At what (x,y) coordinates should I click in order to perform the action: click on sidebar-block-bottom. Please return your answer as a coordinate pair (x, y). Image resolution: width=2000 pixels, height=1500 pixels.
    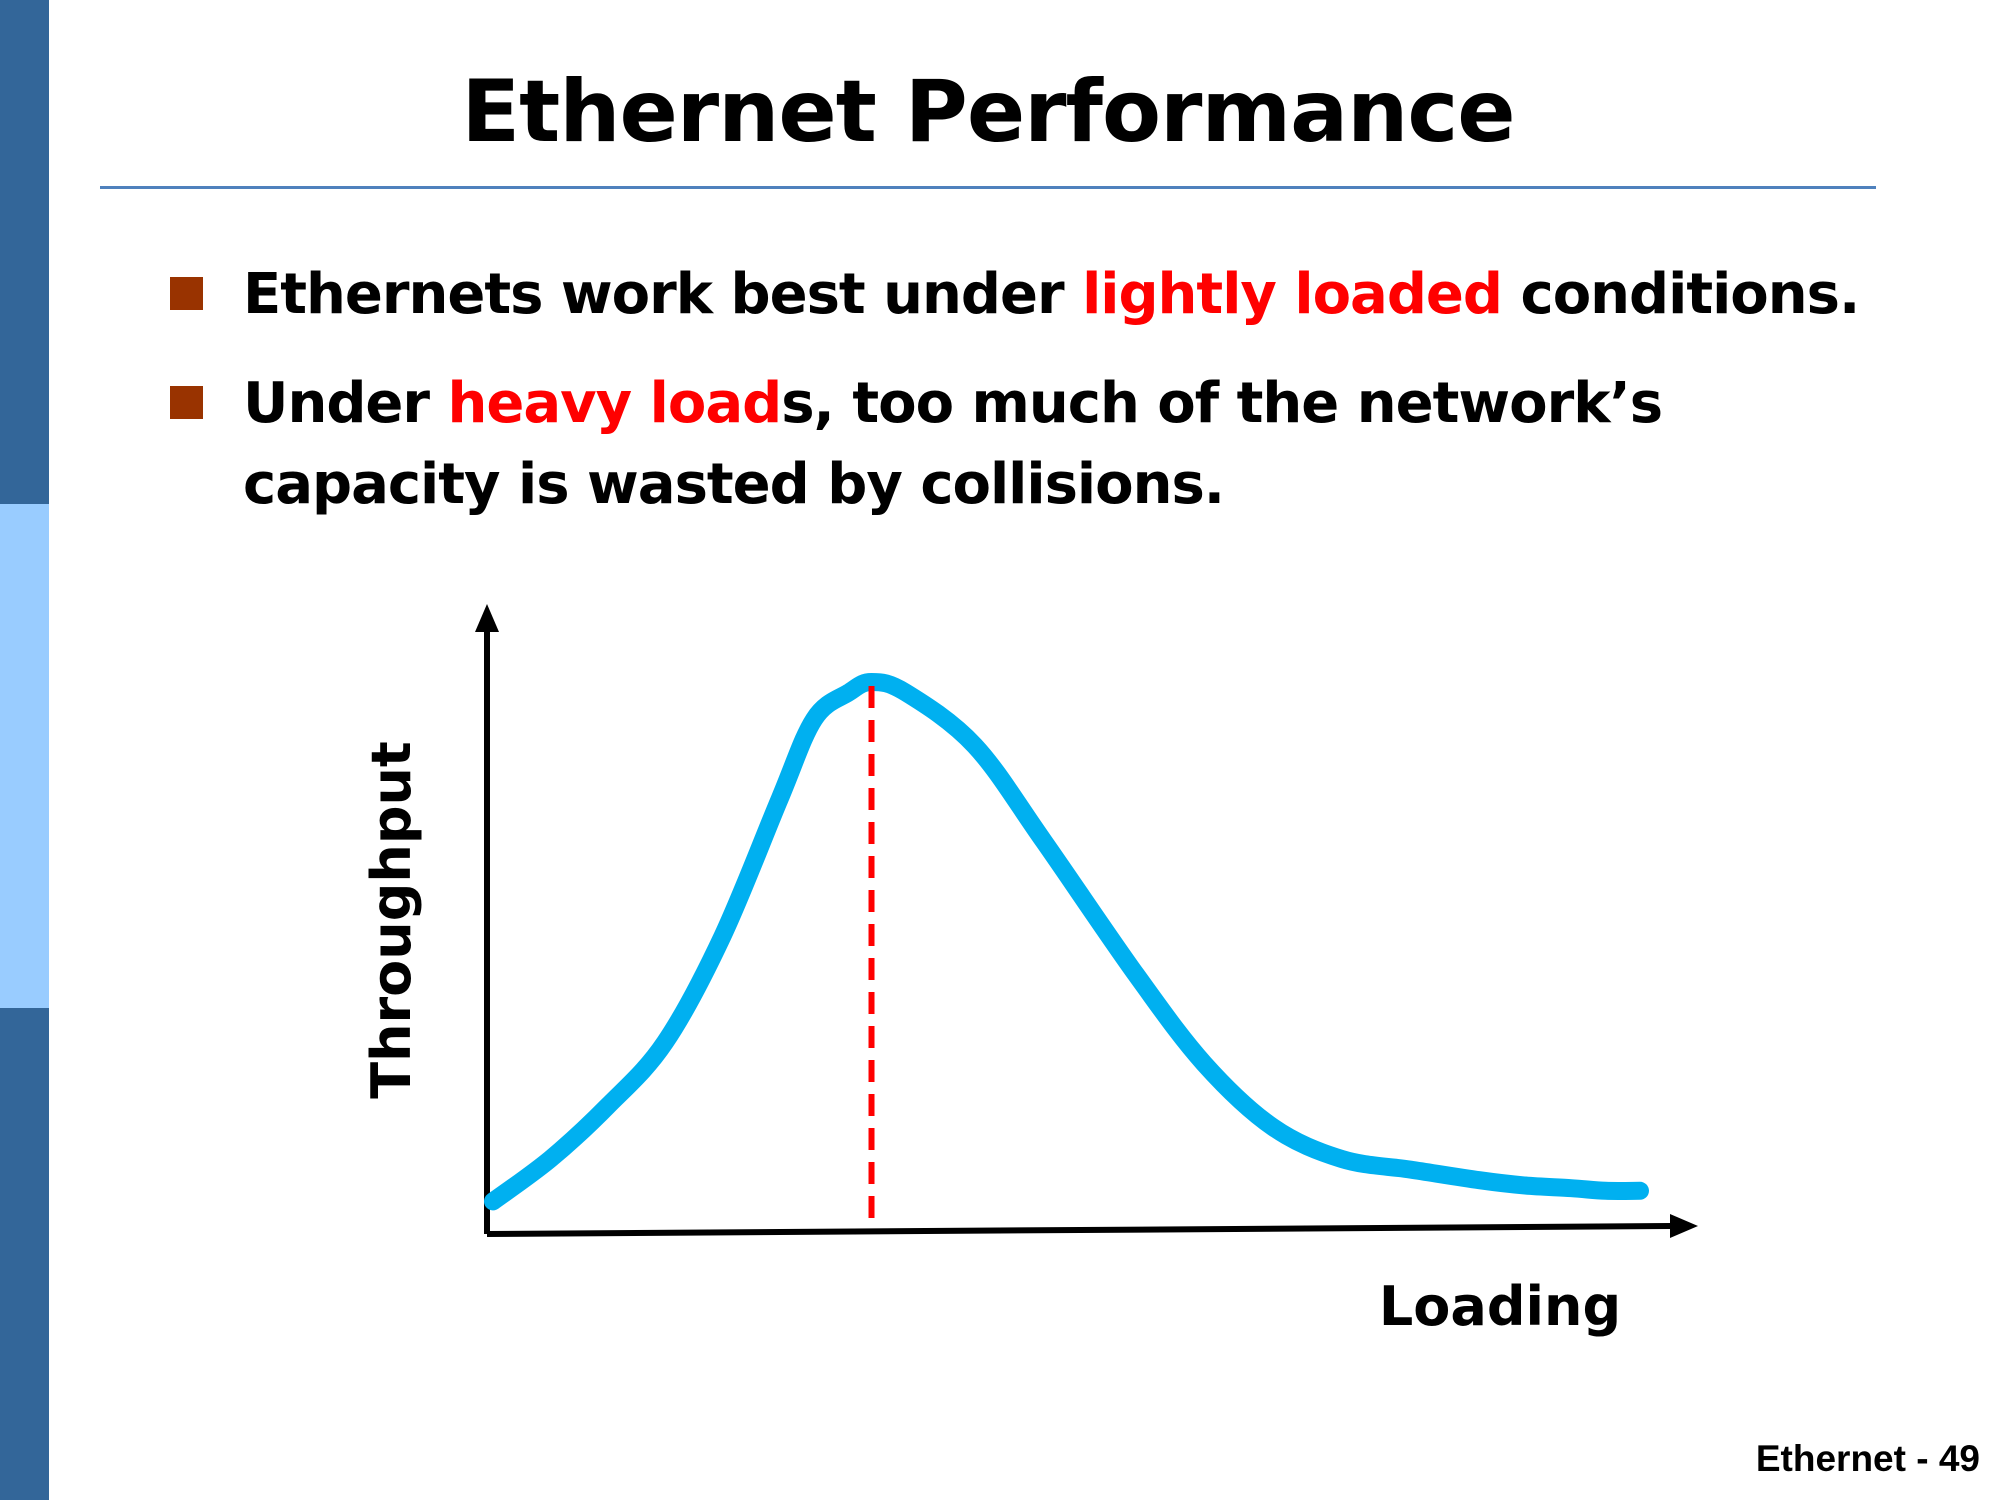
    Looking at the image, I should click on (24, 1254).